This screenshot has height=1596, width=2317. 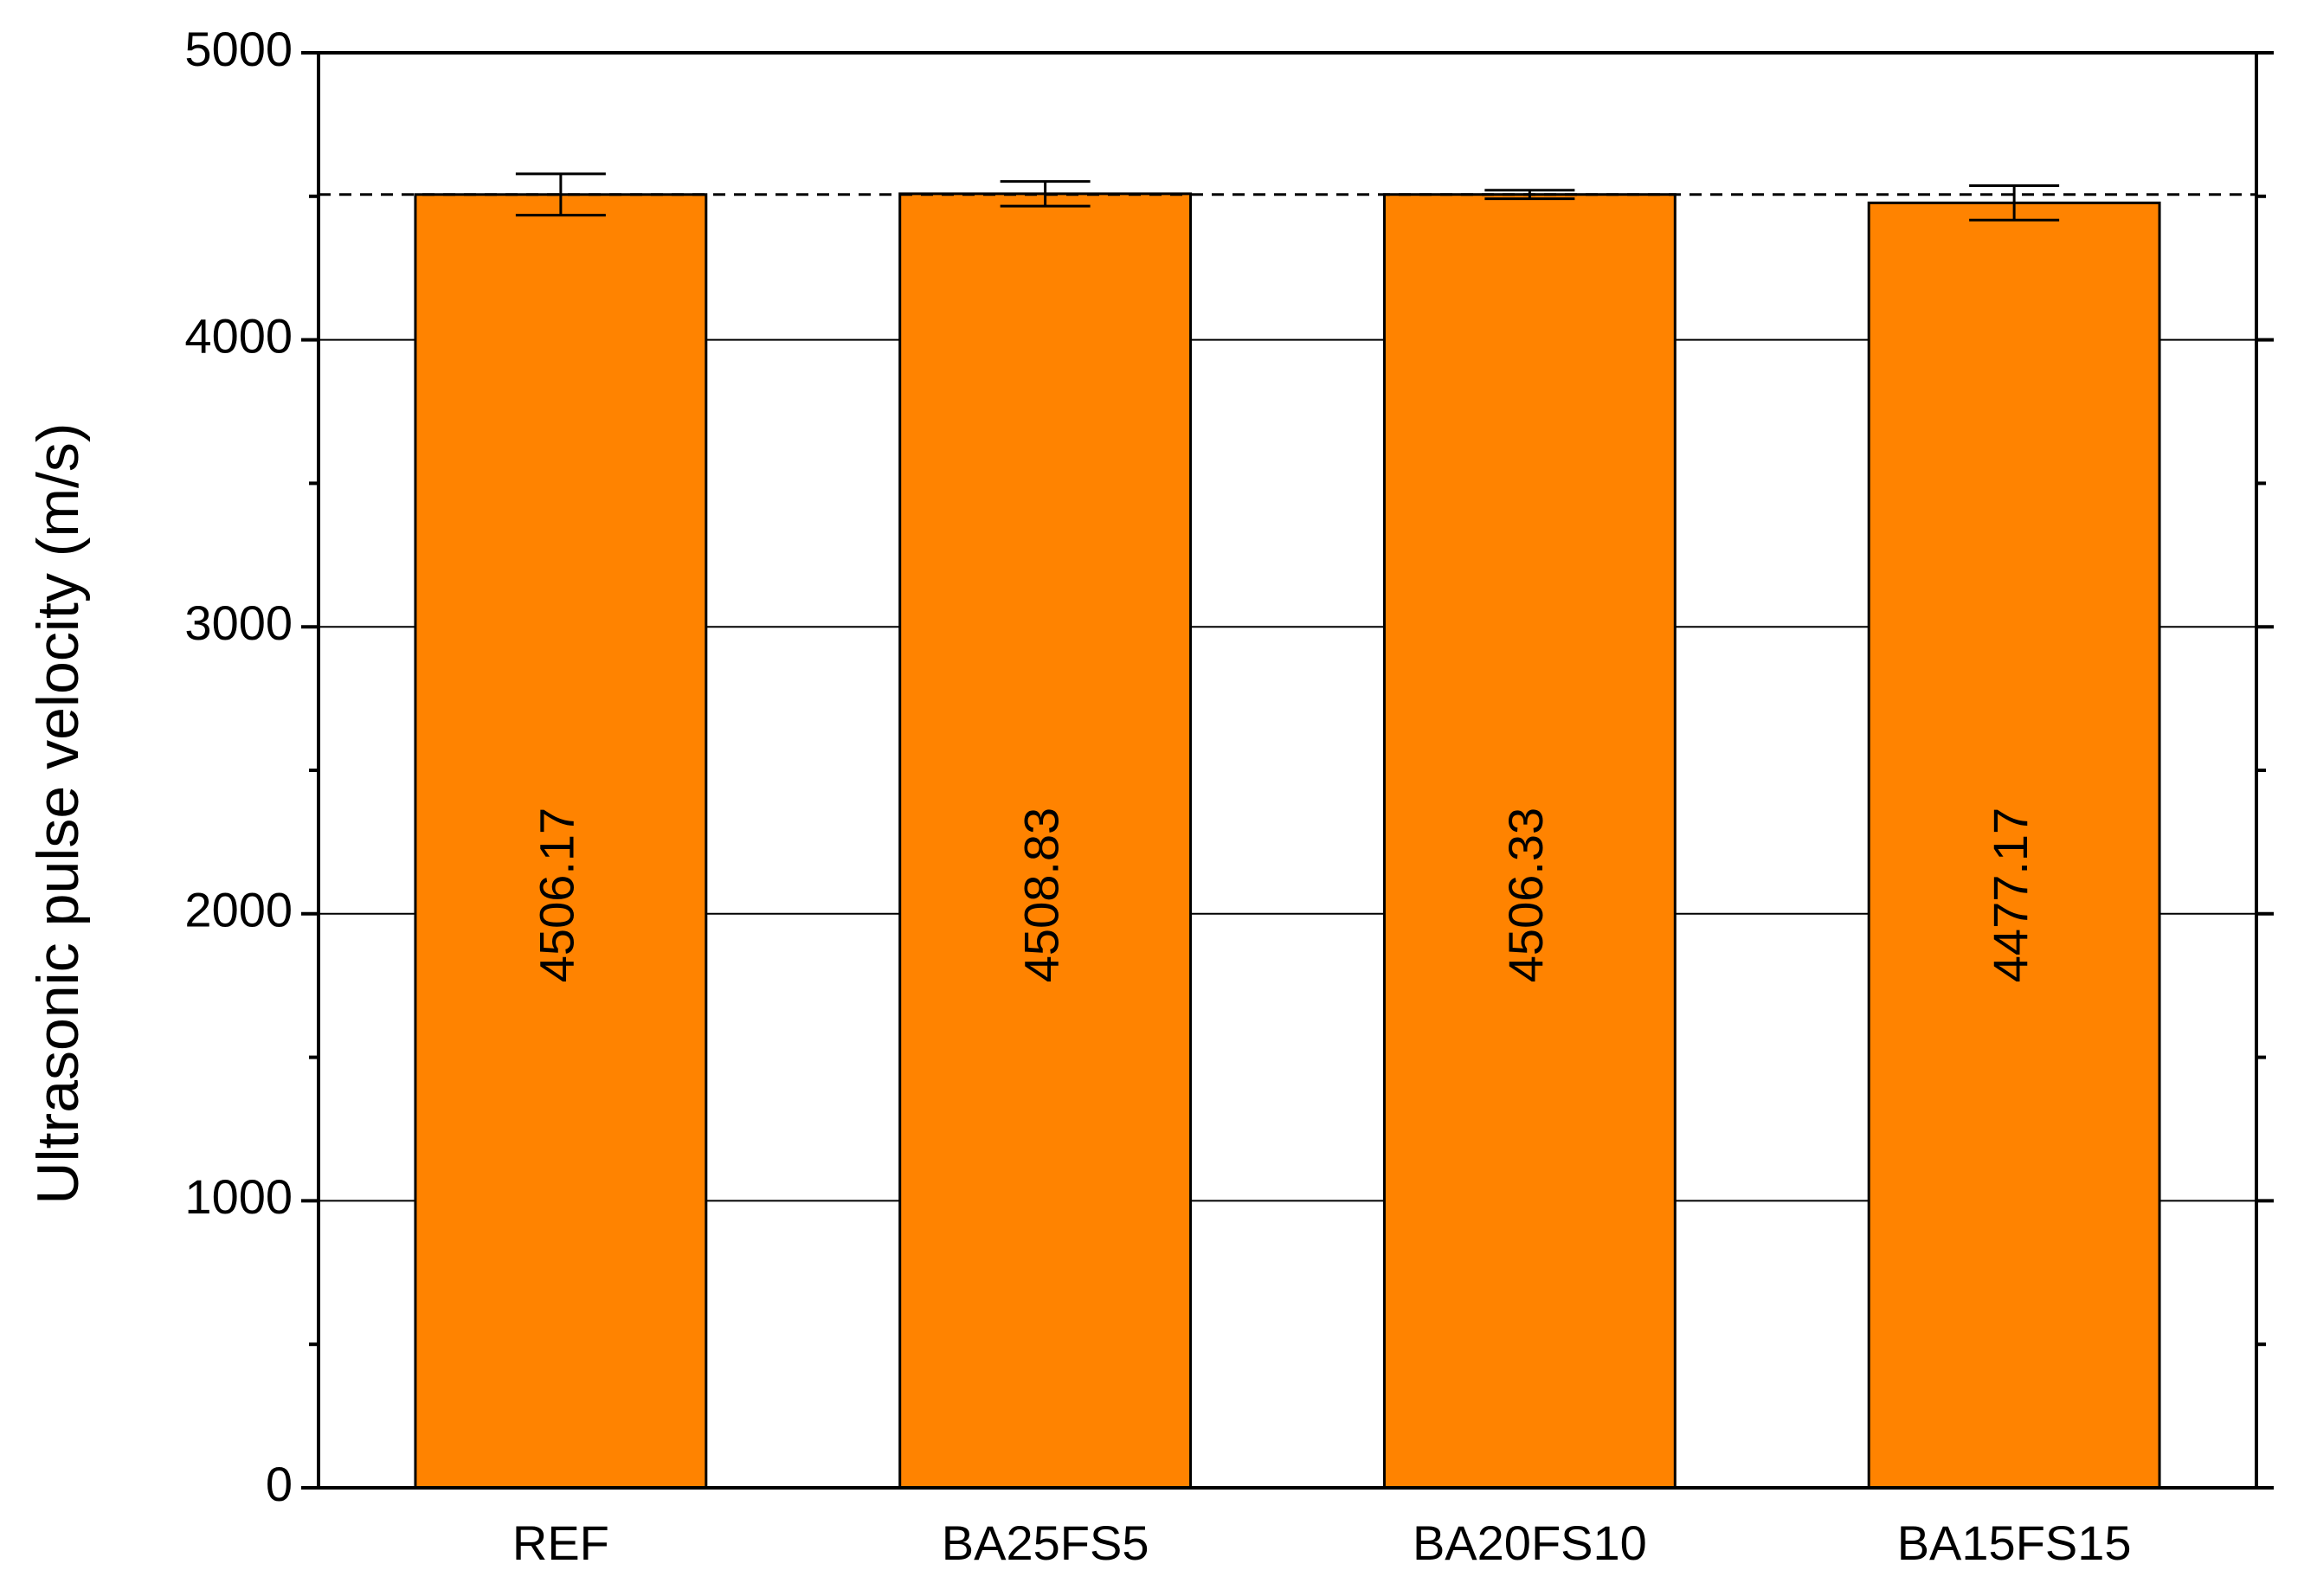 What do you see at coordinates (2010, 895) in the screenshot?
I see `value-label: 4477.17` at bounding box center [2010, 895].